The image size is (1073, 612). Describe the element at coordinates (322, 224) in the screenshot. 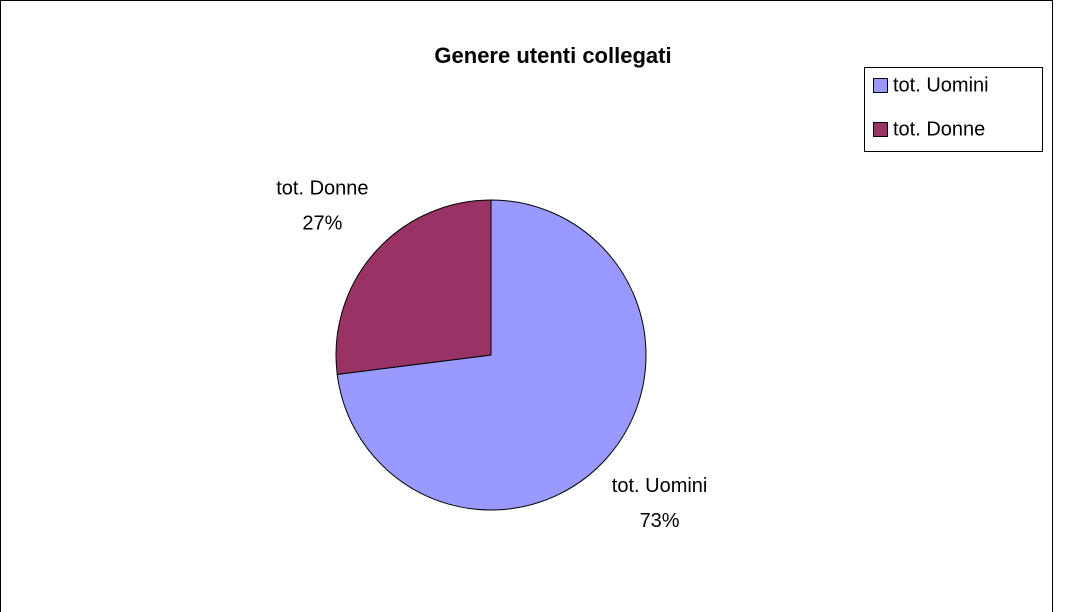

I see `data-label-value: 27%` at that location.